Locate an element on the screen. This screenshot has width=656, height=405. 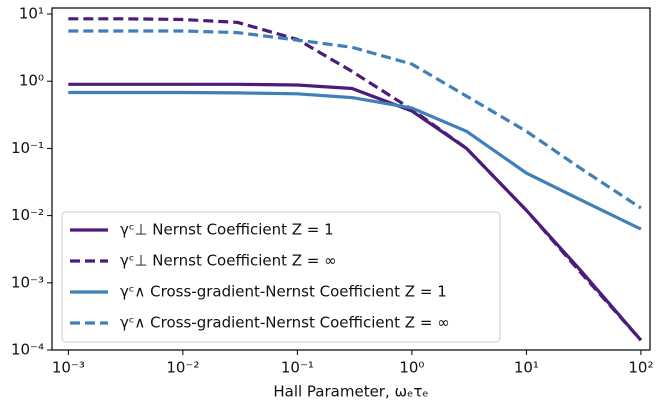
x-tick-label: 10⁰ is located at coordinates (411, 368).